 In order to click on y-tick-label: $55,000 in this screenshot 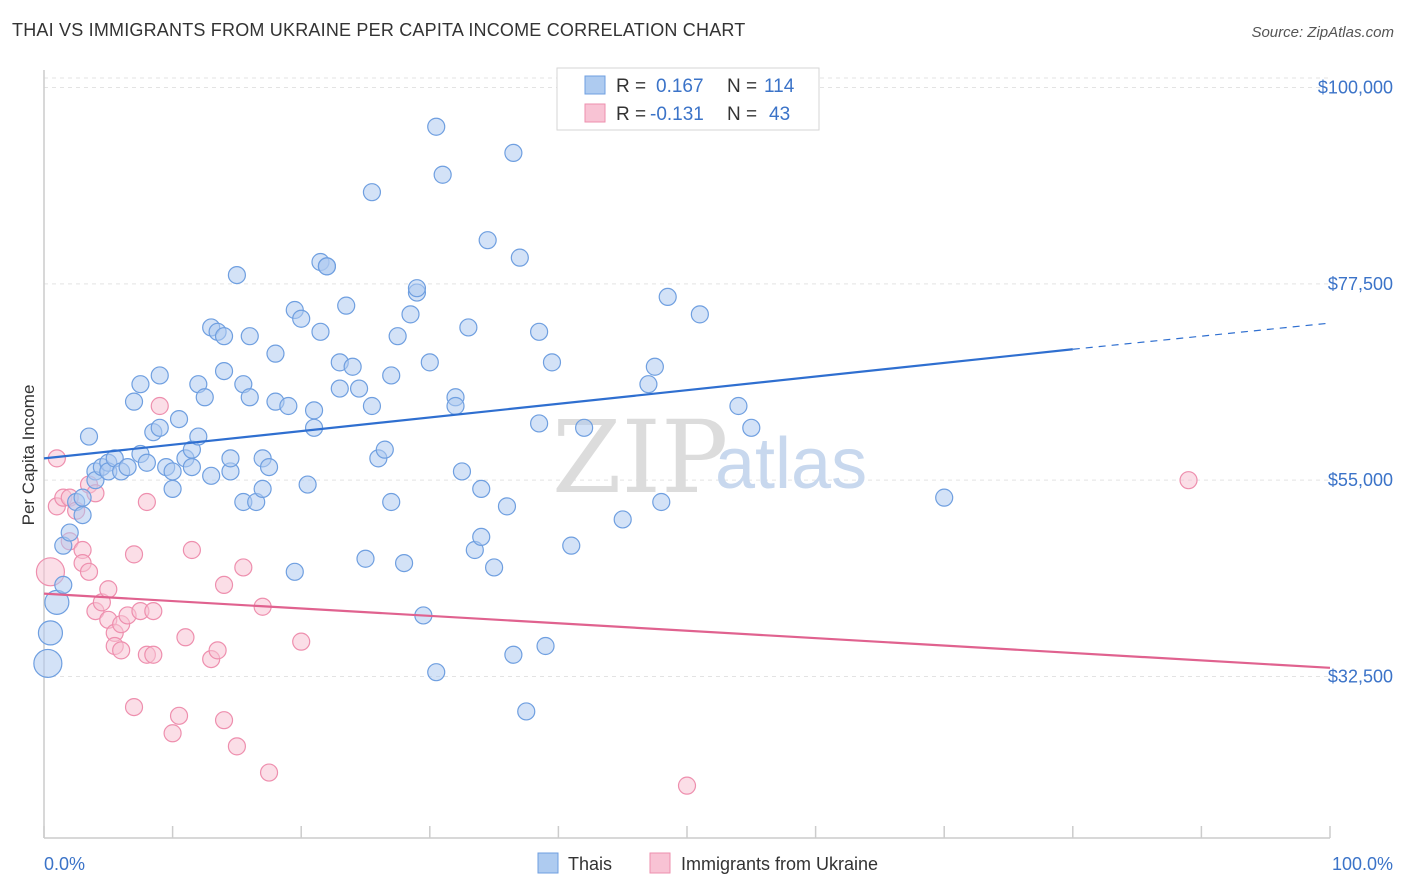, I will do `click(1360, 480)`.